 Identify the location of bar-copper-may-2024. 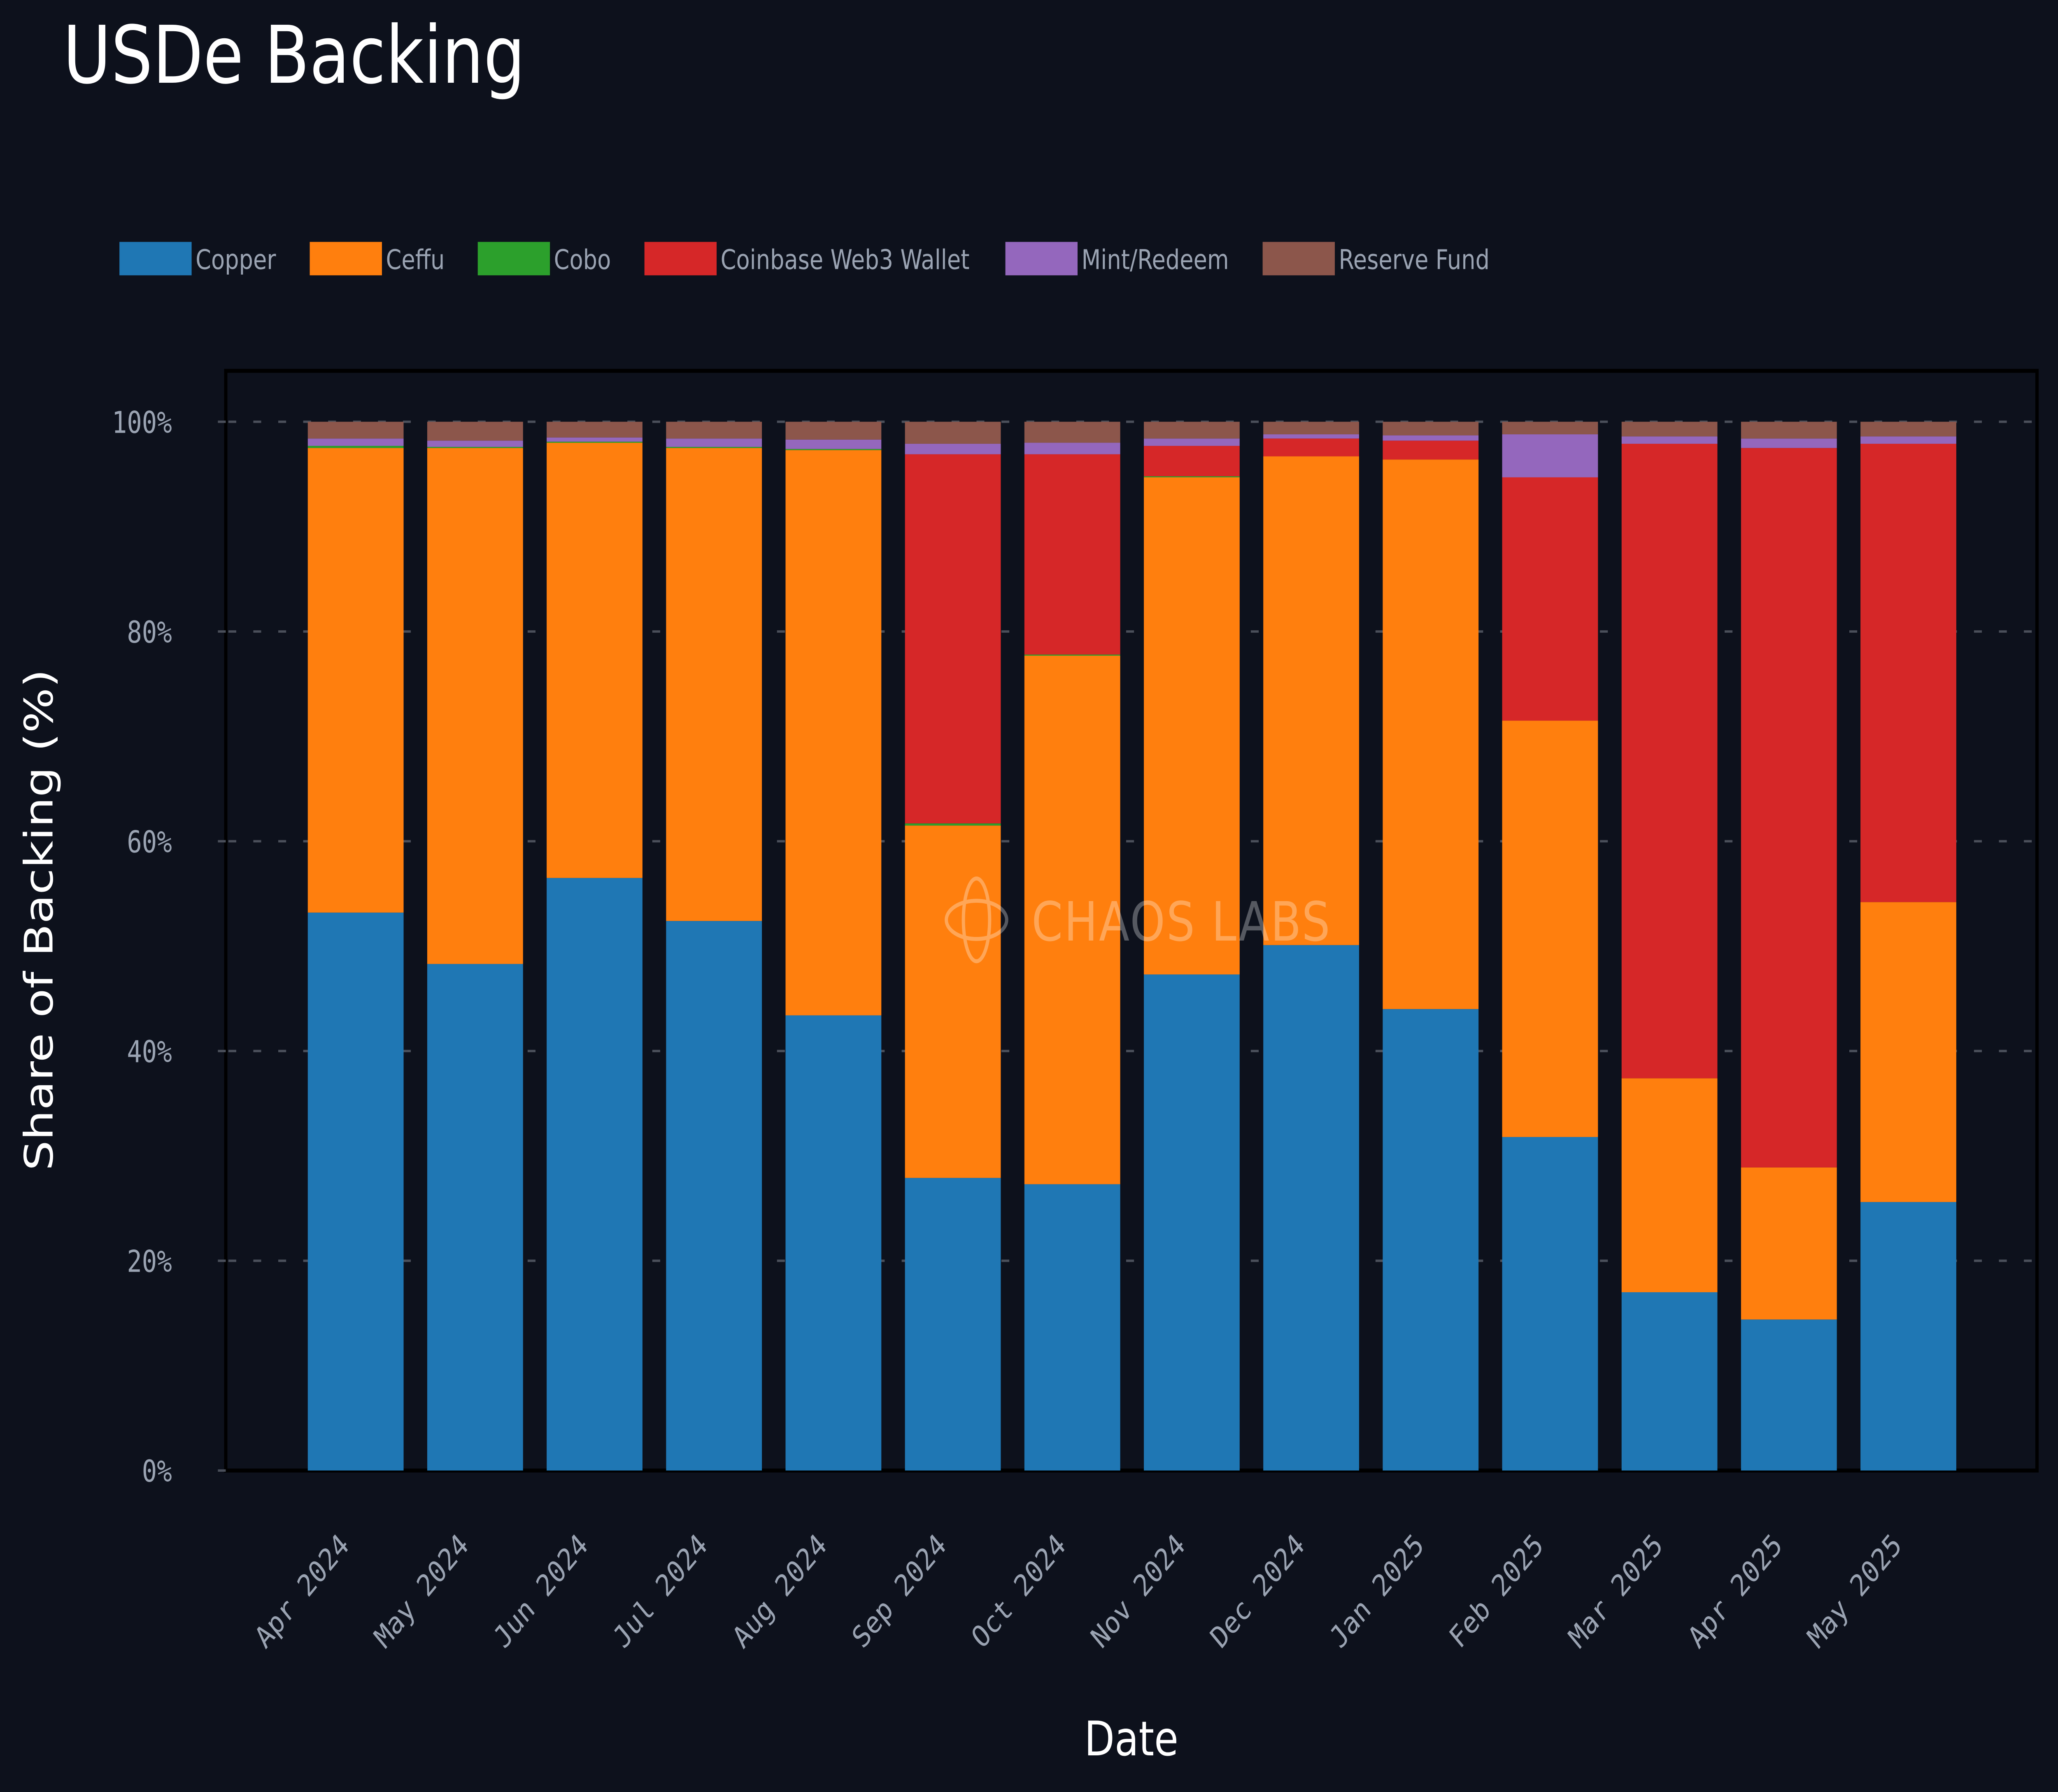
(475, 1217).